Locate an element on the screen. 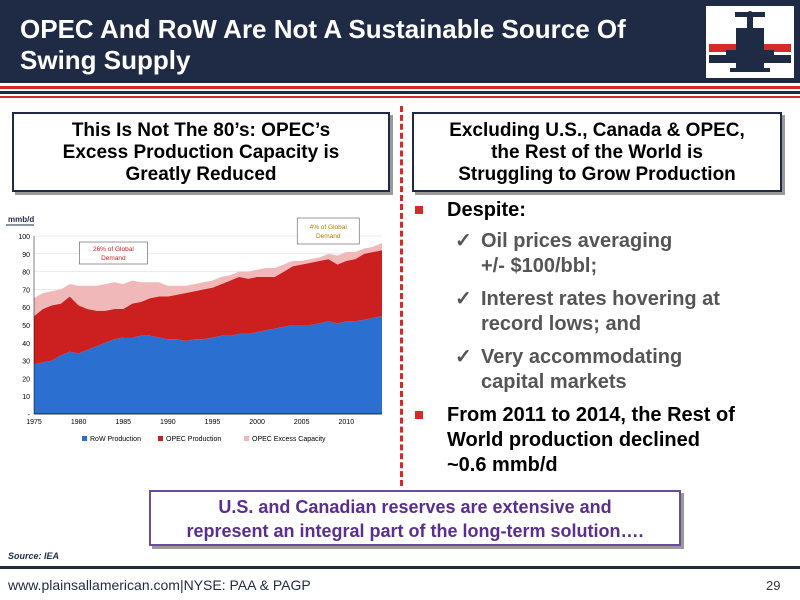 The height and width of the screenshot is (600, 800). right-heading-line-2: the Rest of the World is is located at coordinates (597, 152).